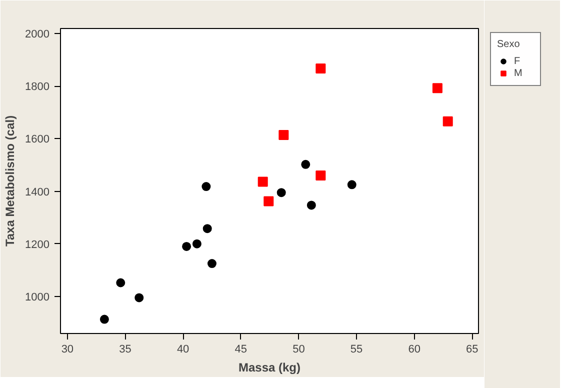  Describe the element at coordinates (37, 244) in the screenshot. I see `y-tick-label: 1200` at that location.